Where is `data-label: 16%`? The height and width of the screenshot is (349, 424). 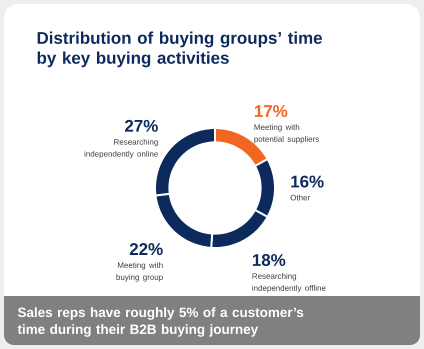
data-label: 16% is located at coordinates (307, 182).